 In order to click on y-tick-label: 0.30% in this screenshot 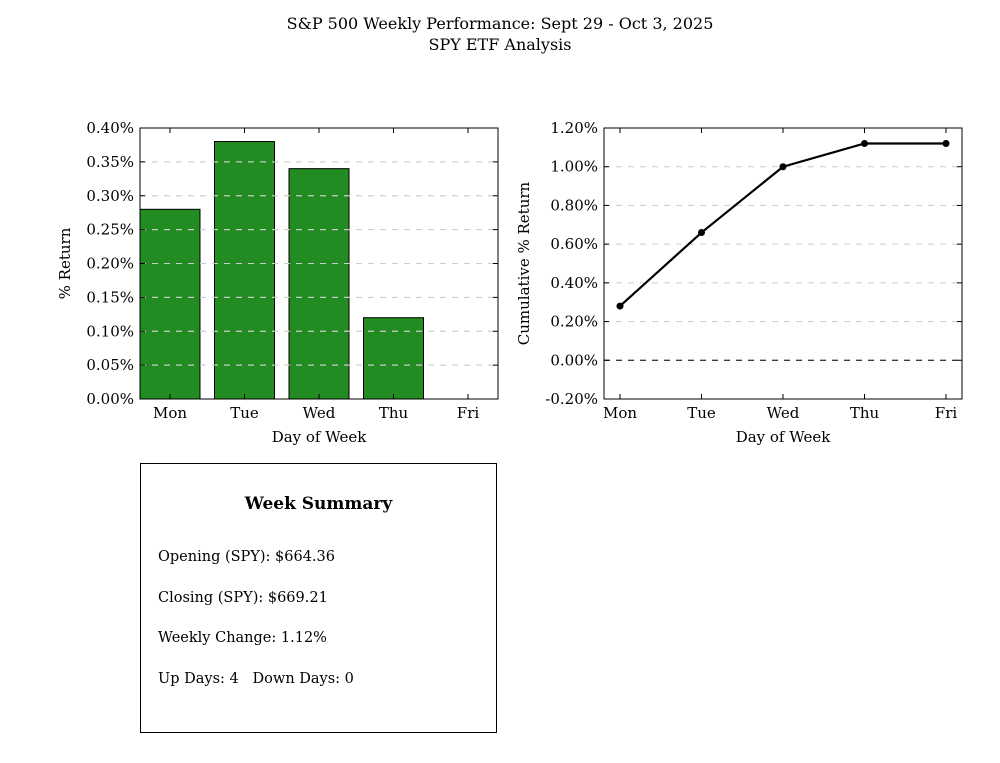, I will do `click(110, 196)`.